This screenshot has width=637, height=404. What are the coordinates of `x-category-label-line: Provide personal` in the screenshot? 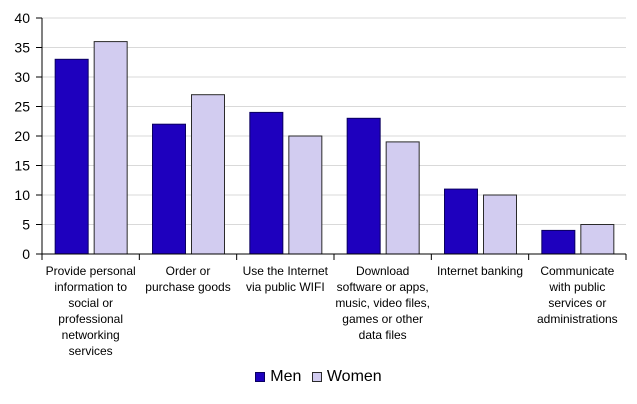 It's located at (91, 271).